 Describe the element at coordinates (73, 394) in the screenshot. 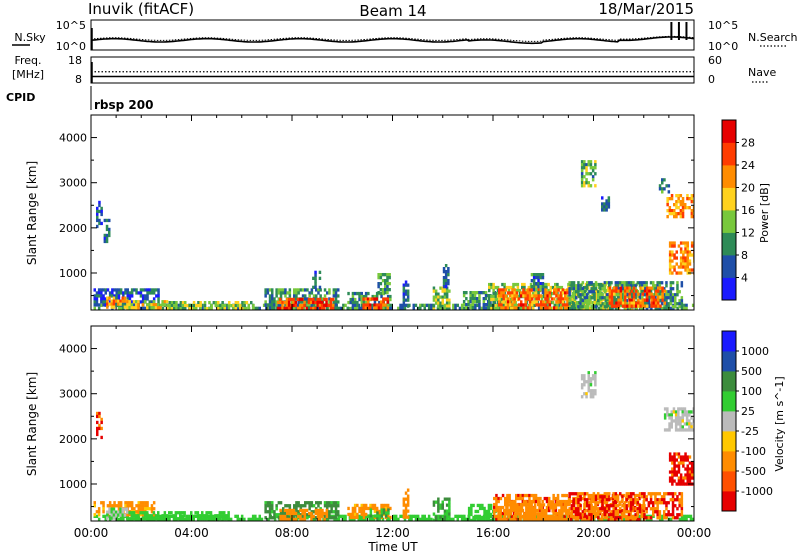

I see `y-tick-label: 3000` at that location.